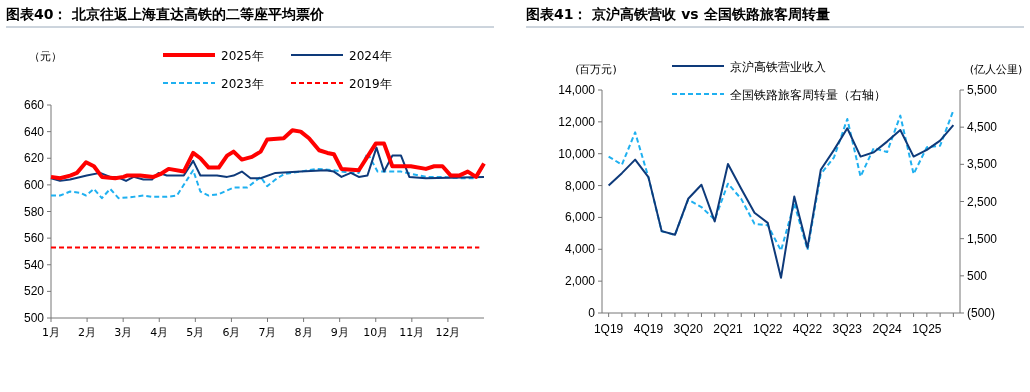  Describe the element at coordinates (370, 84) in the screenshot. I see `legend-label: 2019年` at that location.